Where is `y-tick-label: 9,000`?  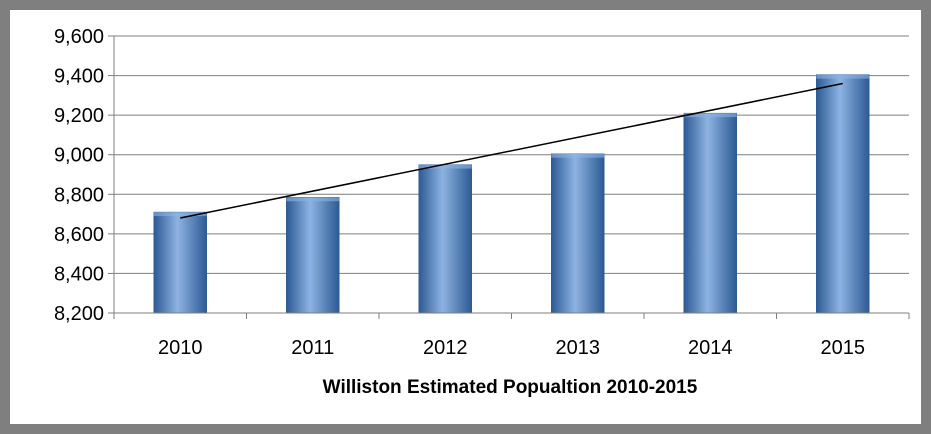 y-tick-label: 9,000 is located at coordinates (79, 156).